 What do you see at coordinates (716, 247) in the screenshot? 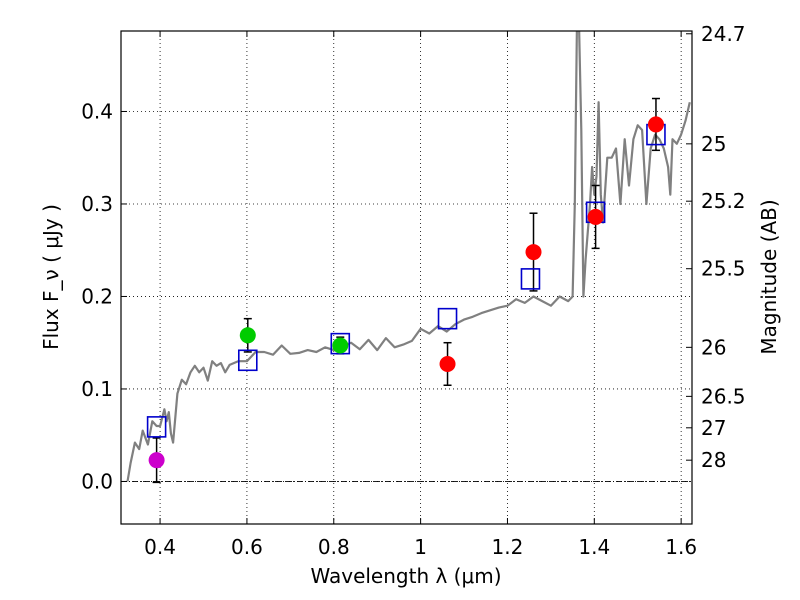
I see `right-axis-ticks: 24.7 25 25.2 25.5 26 26.5 27 28` at bounding box center [716, 247].